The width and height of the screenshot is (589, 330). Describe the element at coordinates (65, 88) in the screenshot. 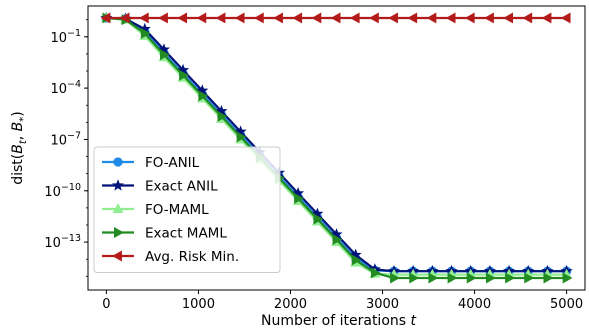

I see `y-tick-label: 10⁻⁴` at that location.